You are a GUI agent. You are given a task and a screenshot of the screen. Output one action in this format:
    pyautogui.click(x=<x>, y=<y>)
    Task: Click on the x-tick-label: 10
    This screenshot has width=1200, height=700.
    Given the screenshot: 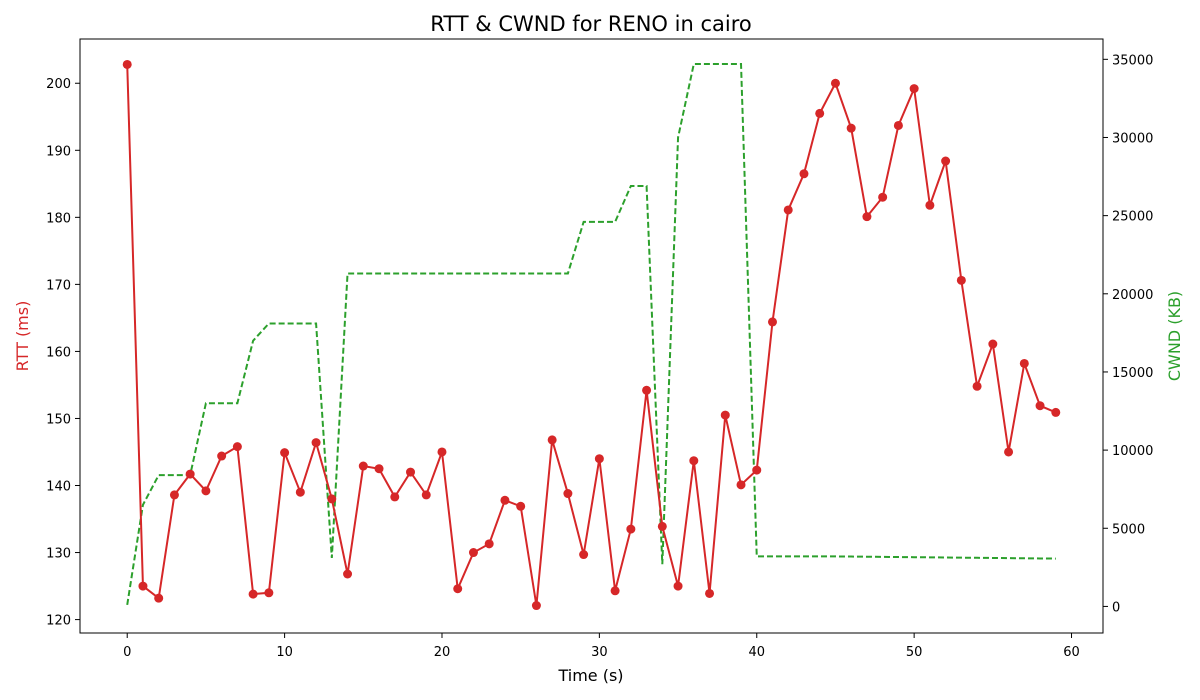 What is the action you would take?
    pyautogui.click(x=284, y=652)
    